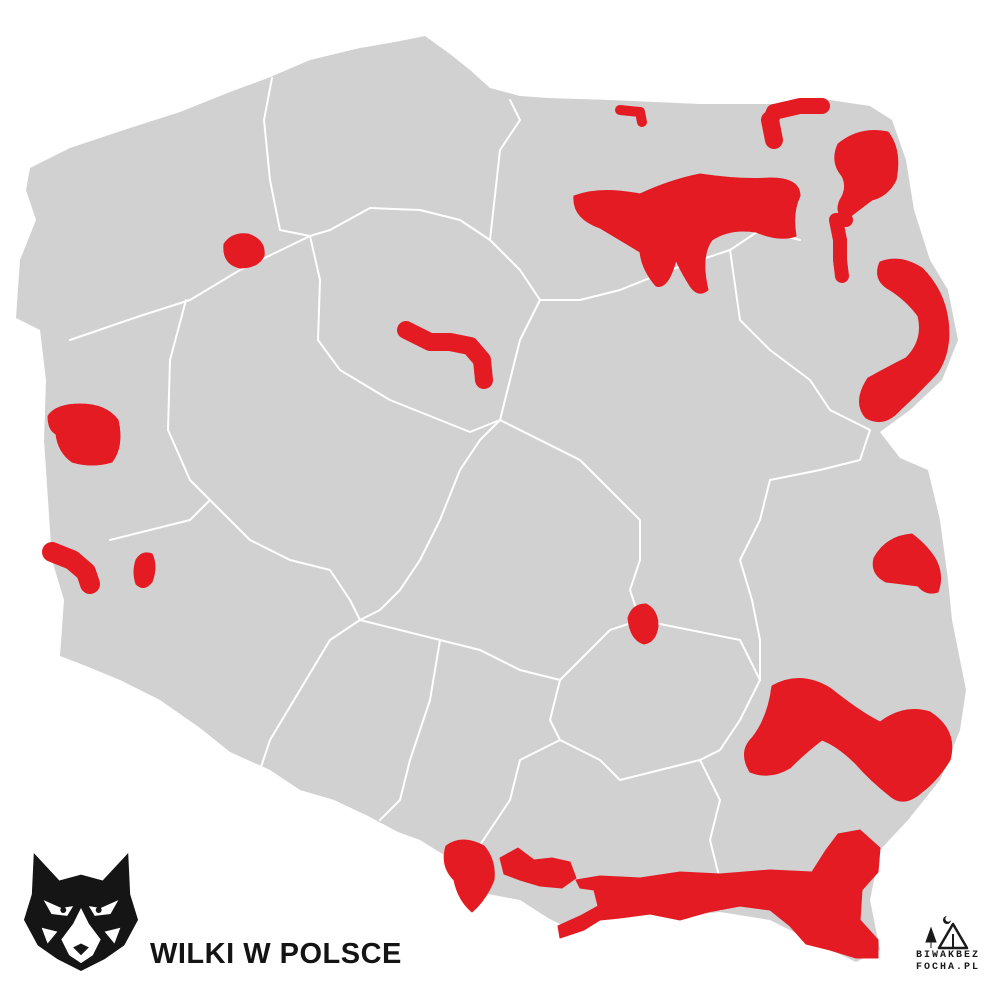 Image resolution: width=1000 pixels, height=1000 pixels. Describe the element at coordinates (84, 434) in the screenshot. I see `wolf-range-lubusz-north` at that location.